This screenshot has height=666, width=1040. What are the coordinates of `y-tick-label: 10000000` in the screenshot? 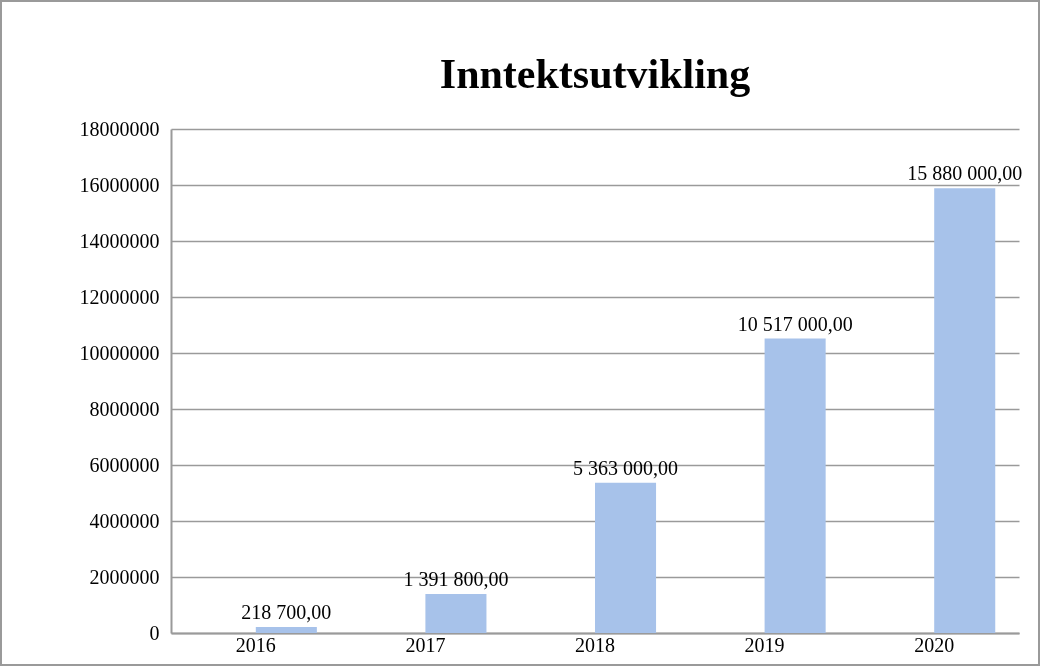 It's located at (119, 352).